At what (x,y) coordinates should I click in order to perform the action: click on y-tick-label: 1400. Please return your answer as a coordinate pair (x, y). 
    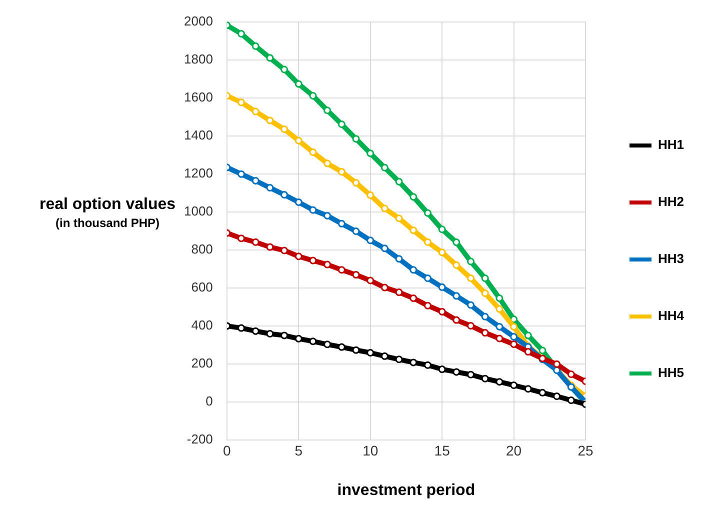
    Looking at the image, I should click on (198, 134).